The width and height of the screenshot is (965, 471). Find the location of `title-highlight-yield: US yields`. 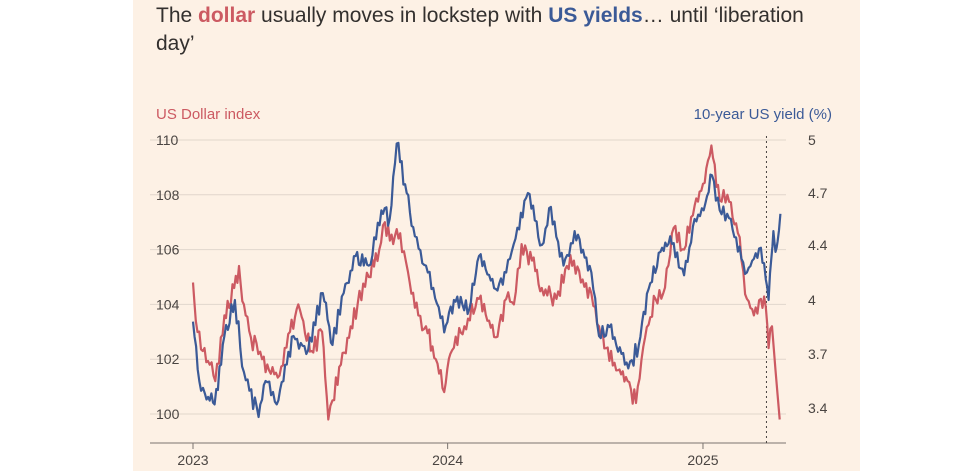

title-highlight-yield: US yields is located at coordinates (595, 15).